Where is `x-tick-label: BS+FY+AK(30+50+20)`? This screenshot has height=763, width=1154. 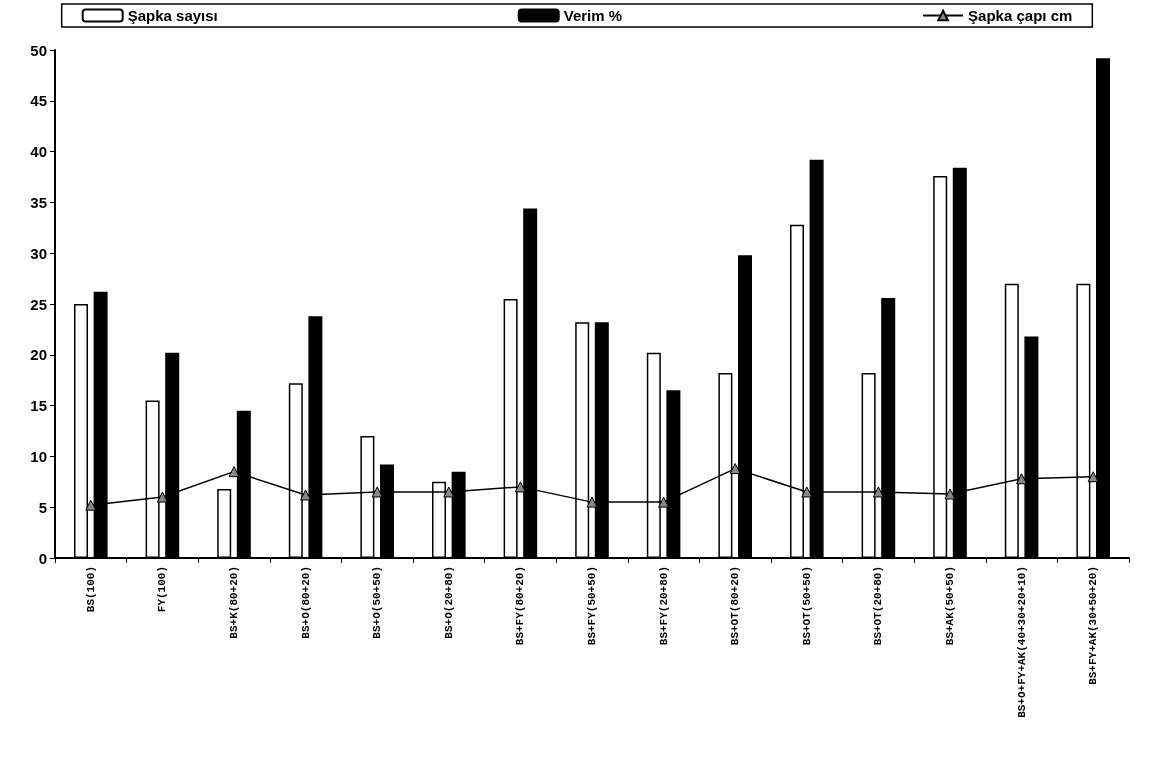 x-tick-label: BS+FY+AK(30+50+20) is located at coordinates (1093, 625).